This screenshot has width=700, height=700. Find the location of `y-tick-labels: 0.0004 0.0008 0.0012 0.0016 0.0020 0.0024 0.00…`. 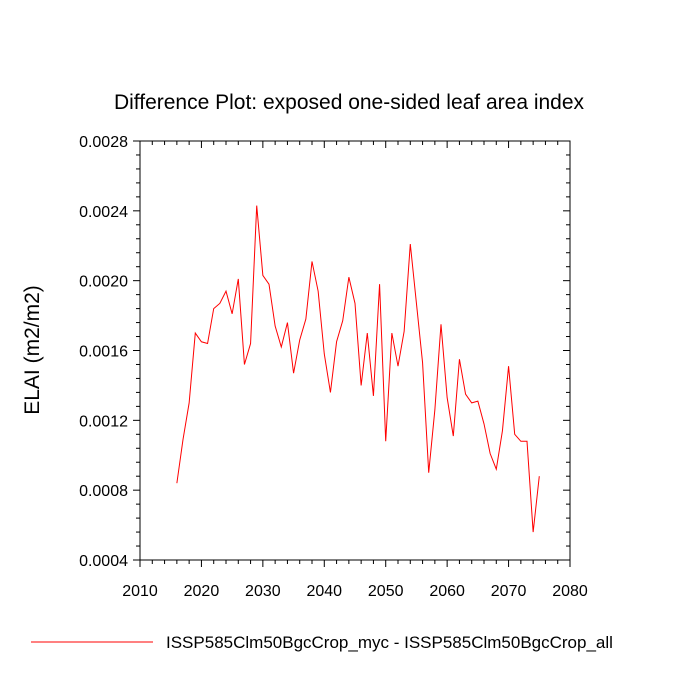

y-tick-labels: 0.0004 0.0008 0.0012 0.0016 0.0020 0.0024 0.00… is located at coordinates (103, 352).